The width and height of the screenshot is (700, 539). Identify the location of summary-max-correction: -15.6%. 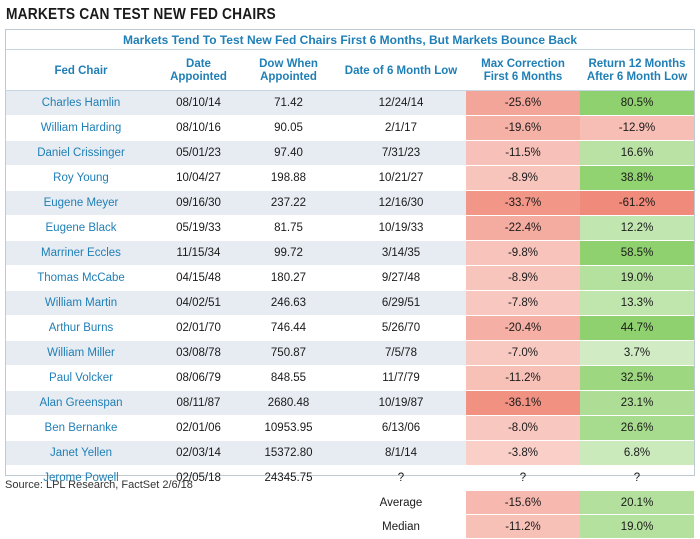
(523, 502).